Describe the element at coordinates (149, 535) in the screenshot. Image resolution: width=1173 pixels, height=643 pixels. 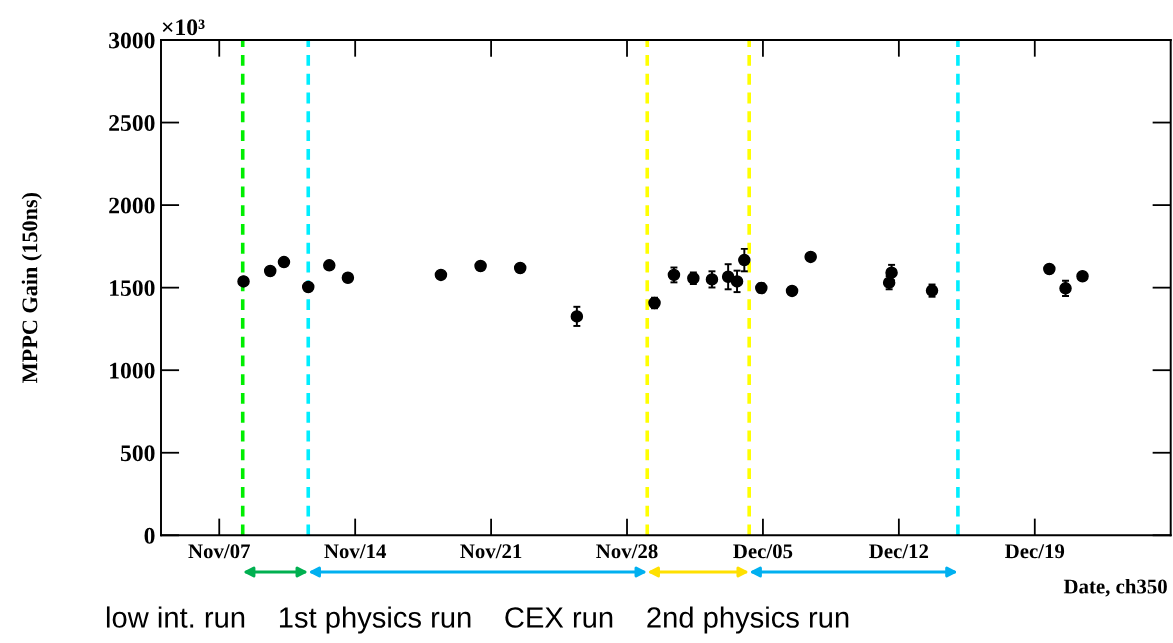
I see `y-tick-label: 0` at that location.